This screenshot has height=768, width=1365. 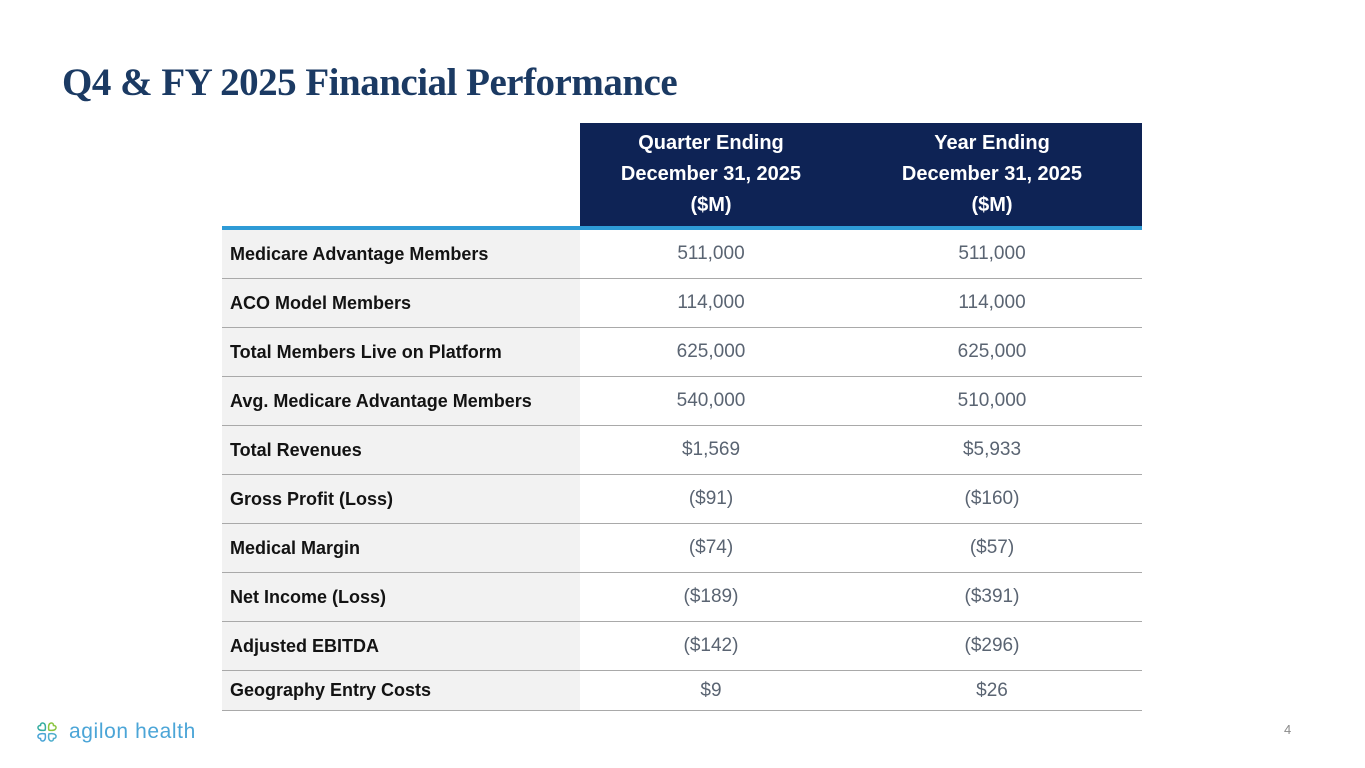 What do you see at coordinates (992, 351) in the screenshot?
I see `year-value: 625,000` at bounding box center [992, 351].